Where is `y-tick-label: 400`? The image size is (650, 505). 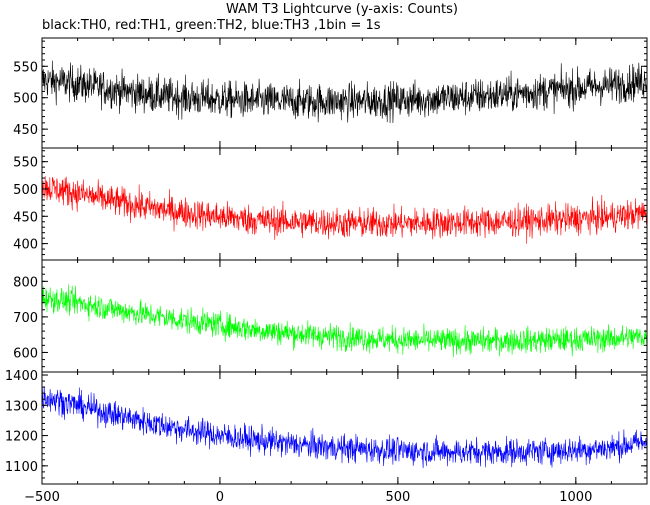
y-tick-label: 400 is located at coordinates (25, 245).